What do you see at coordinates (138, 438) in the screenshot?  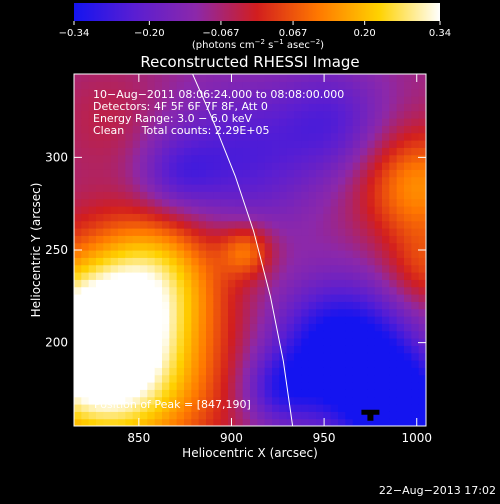 I see `x-tick-label: 850` at bounding box center [138, 438].